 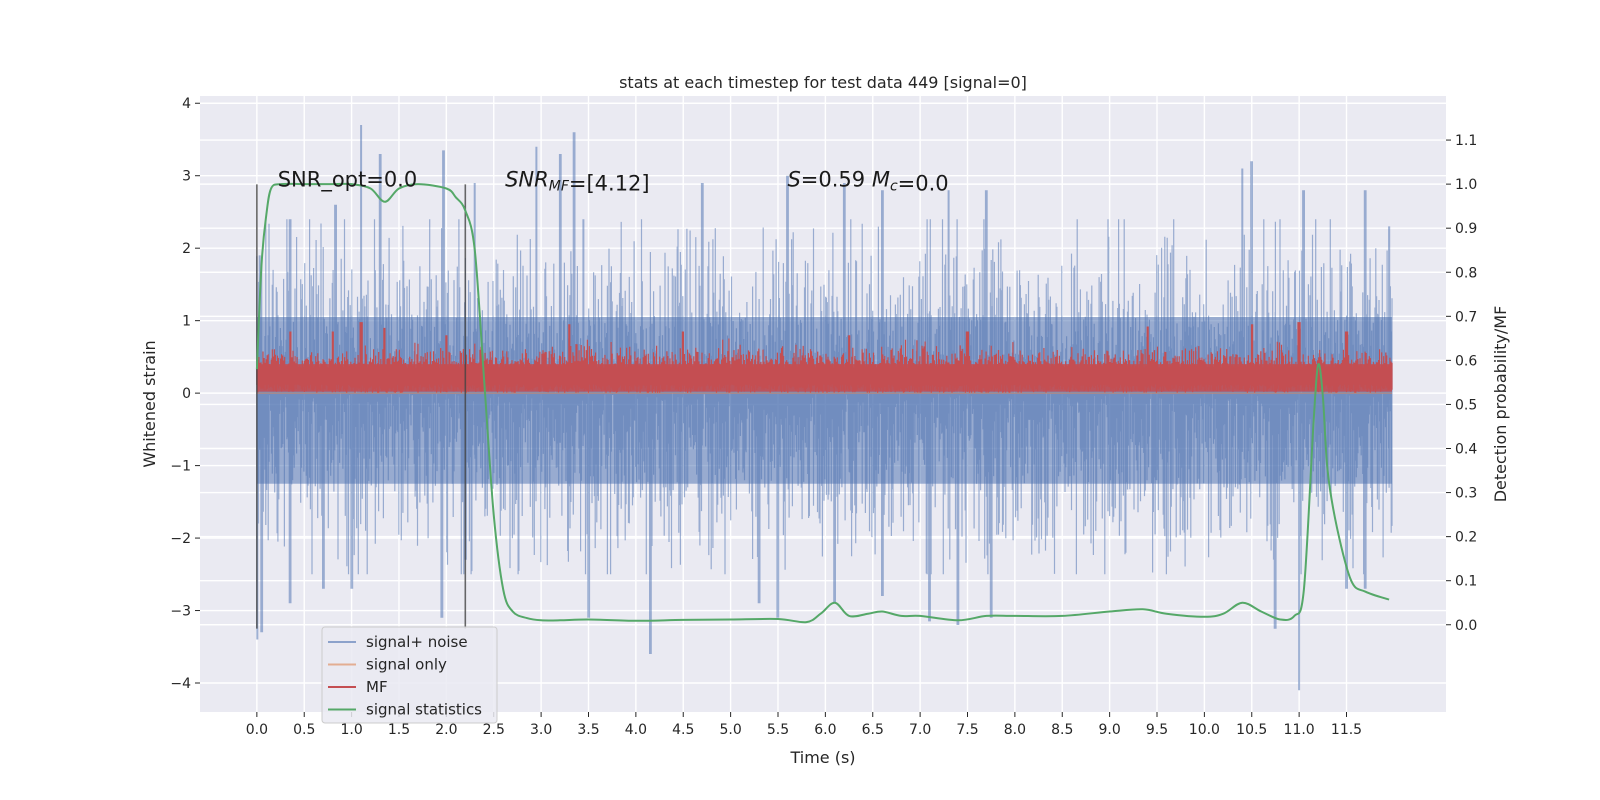 I want to click on y2-tick-label: 0.1, so click(x=1466, y=582).